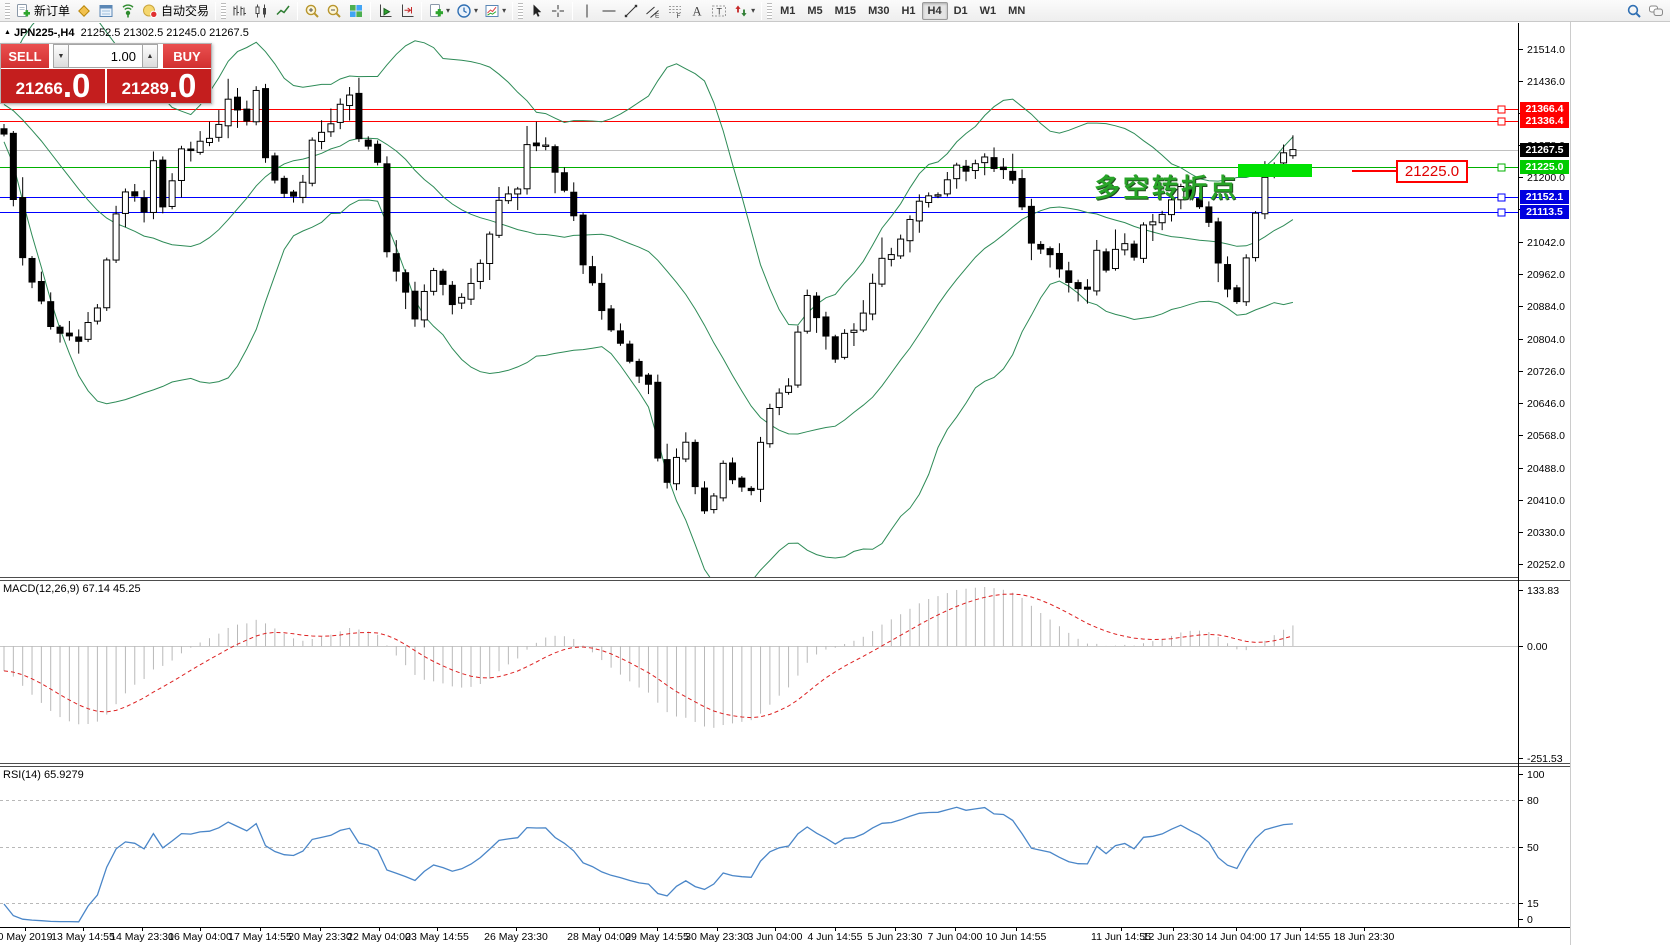 The height and width of the screenshot is (945, 1670). I want to click on new-order-button: 新订单, so click(42, 11).